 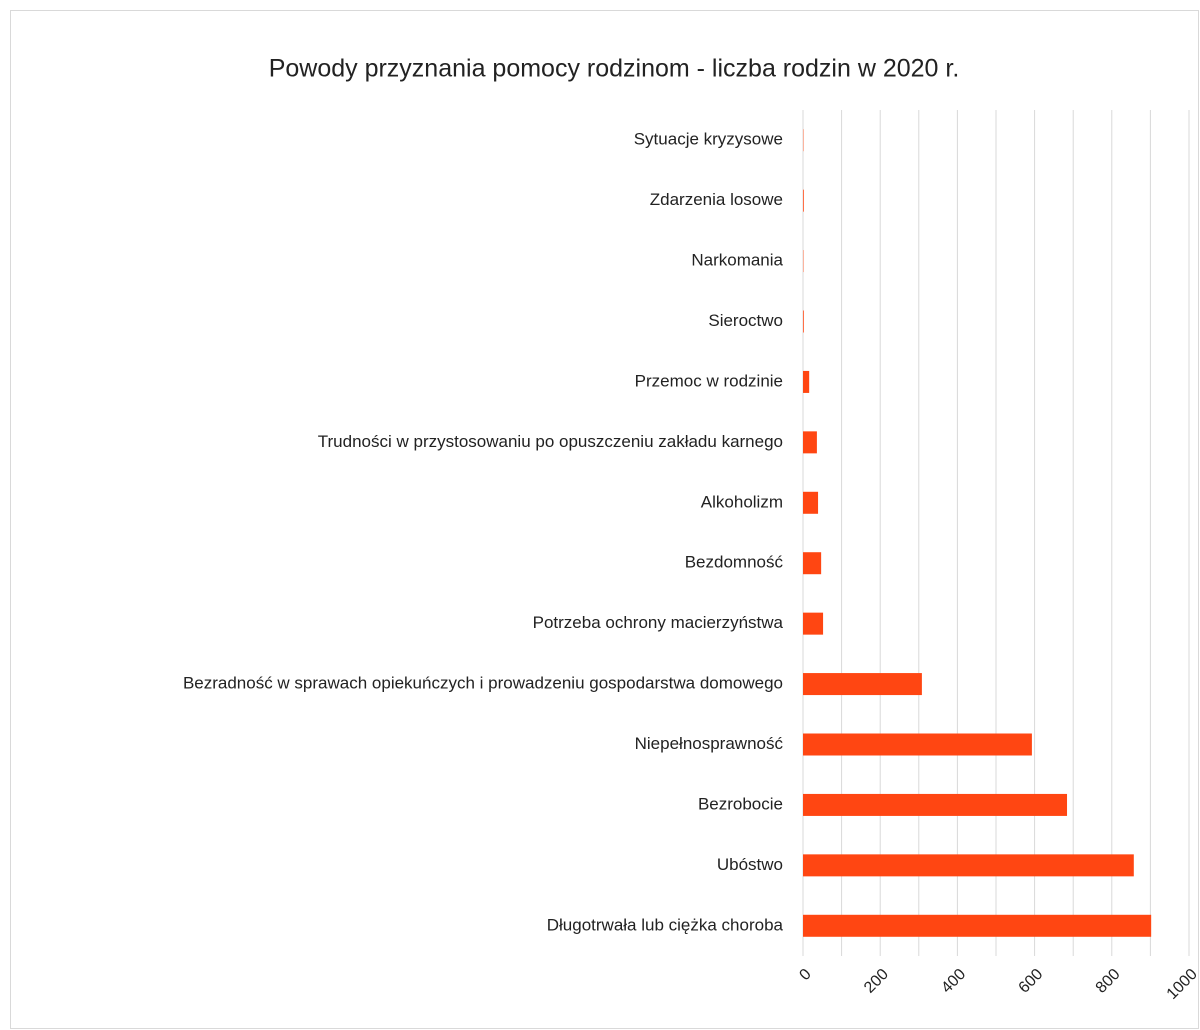 I want to click on y-tick-label: Zdarzenia losowe, so click(x=716, y=199).